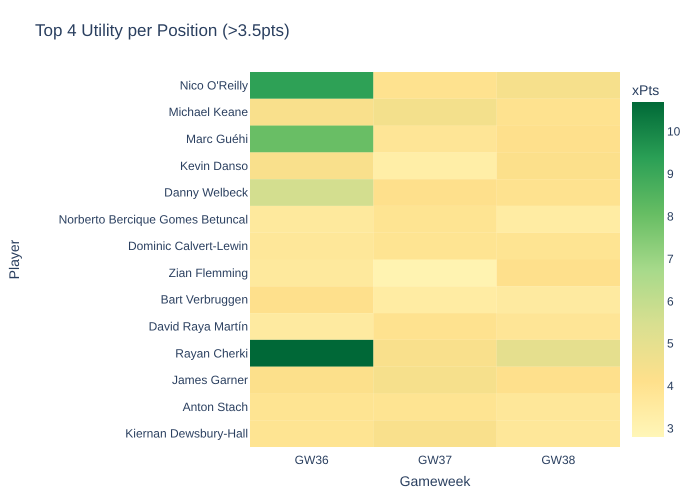 The width and height of the screenshot is (700, 500). Describe the element at coordinates (670, 174) in the screenshot. I see `color-bar-label: 9` at that location.